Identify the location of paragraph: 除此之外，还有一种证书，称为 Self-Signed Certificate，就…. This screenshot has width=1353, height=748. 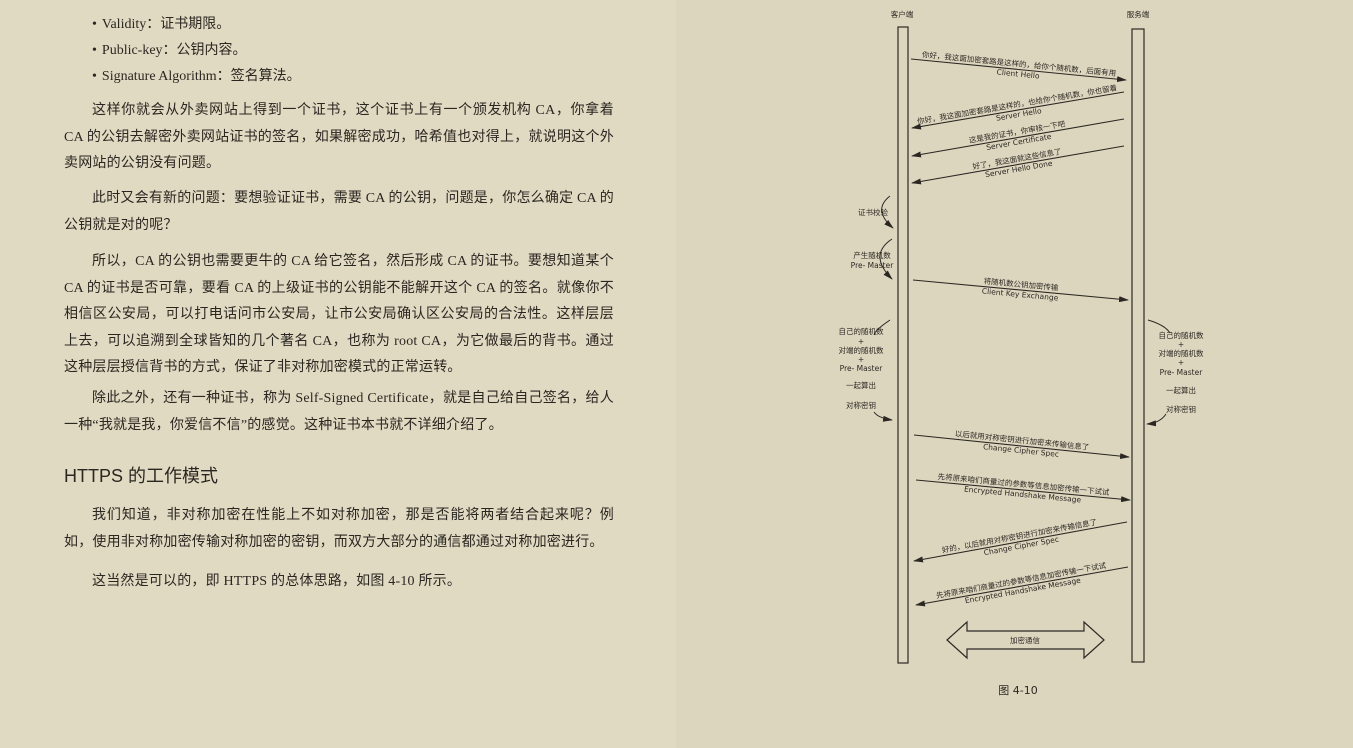
(339, 412).